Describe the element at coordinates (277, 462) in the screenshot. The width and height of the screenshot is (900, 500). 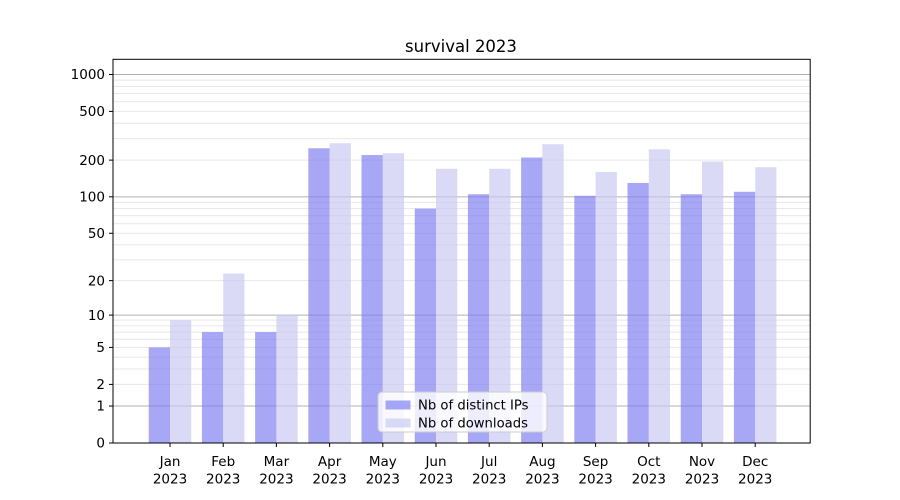
I see `x-tick-label-month: Mar` at that location.